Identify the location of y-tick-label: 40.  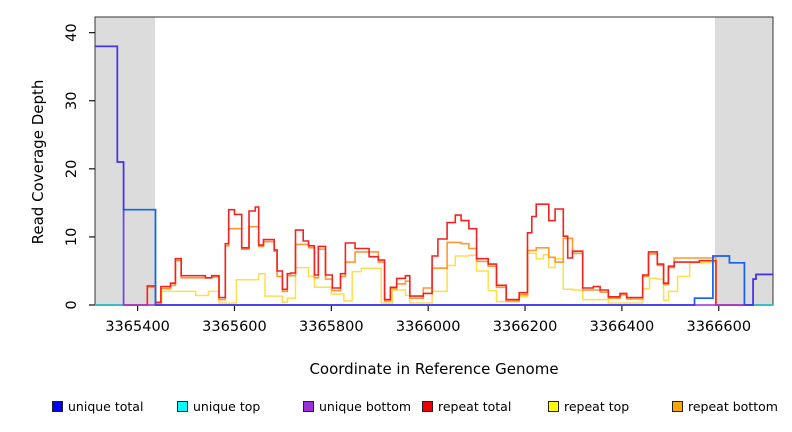
(72, 32).